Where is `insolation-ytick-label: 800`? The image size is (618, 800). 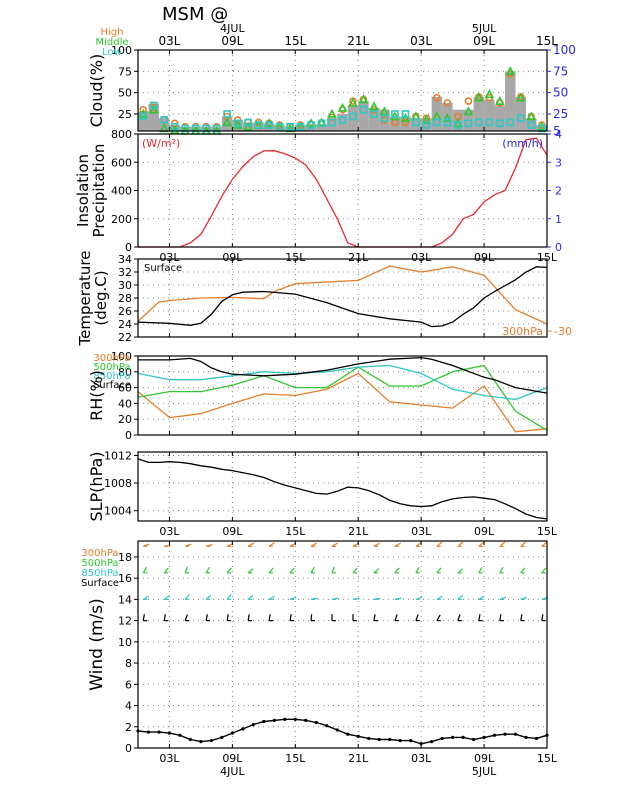
insolation-ytick-label: 800 is located at coordinates (121, 134).